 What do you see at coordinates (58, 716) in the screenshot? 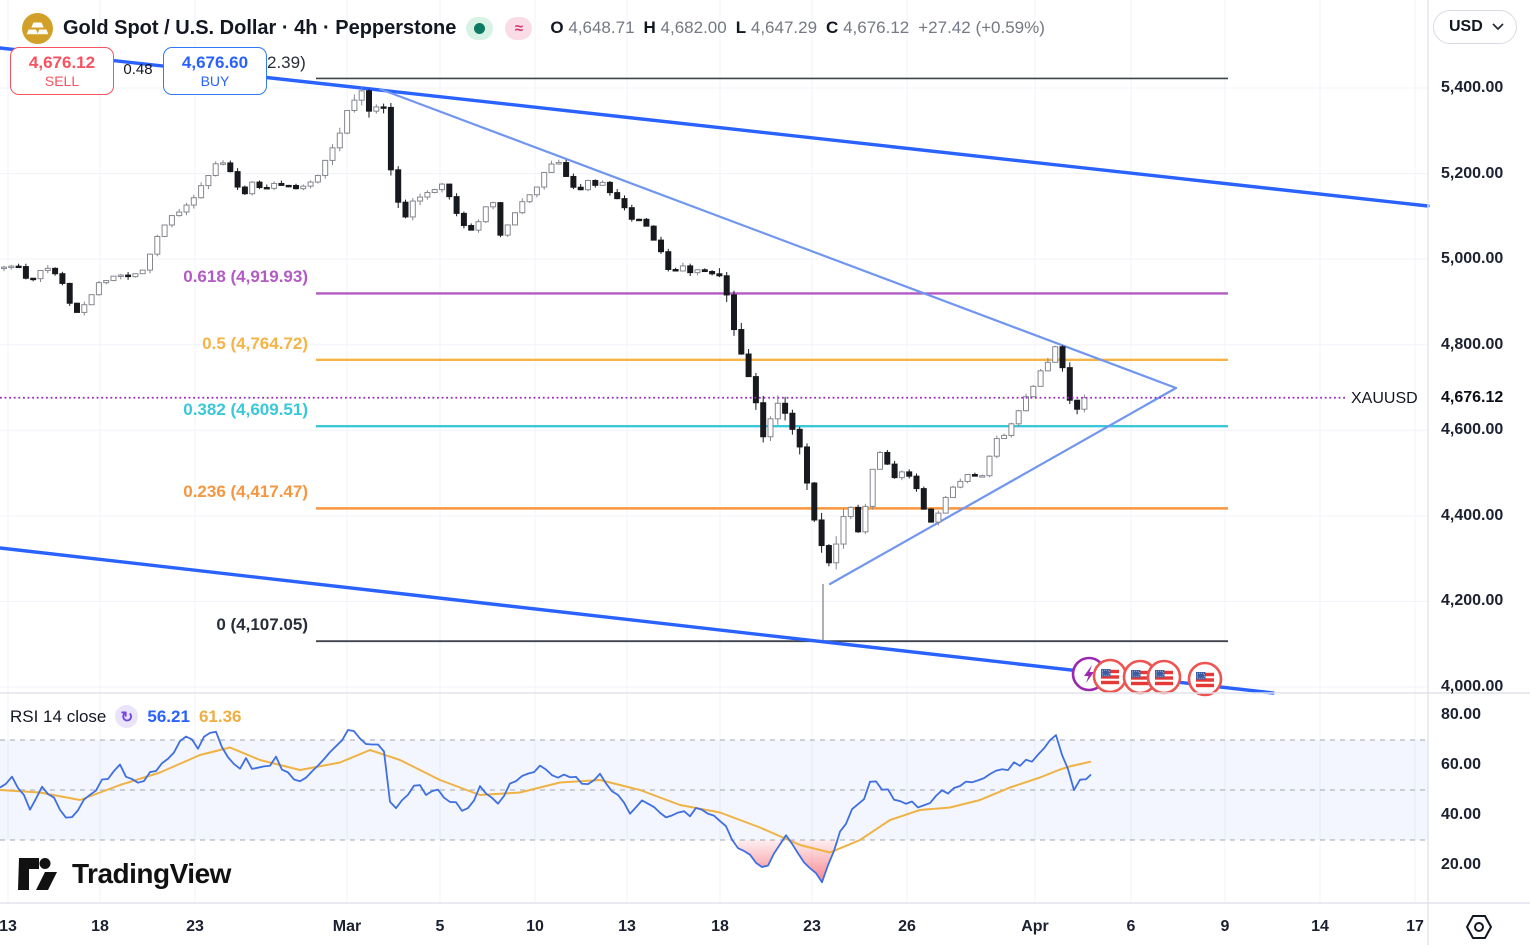
I see `rsi-title: RSI 14 close` at bounding box center [58, 716].